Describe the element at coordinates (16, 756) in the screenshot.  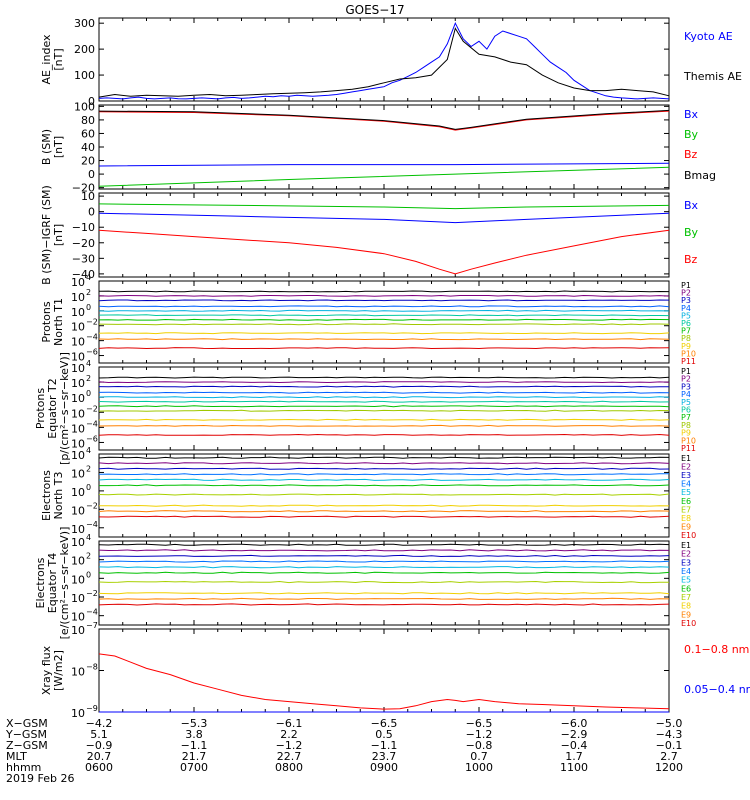
I see `x-axis-row-label: MLT` at that location.